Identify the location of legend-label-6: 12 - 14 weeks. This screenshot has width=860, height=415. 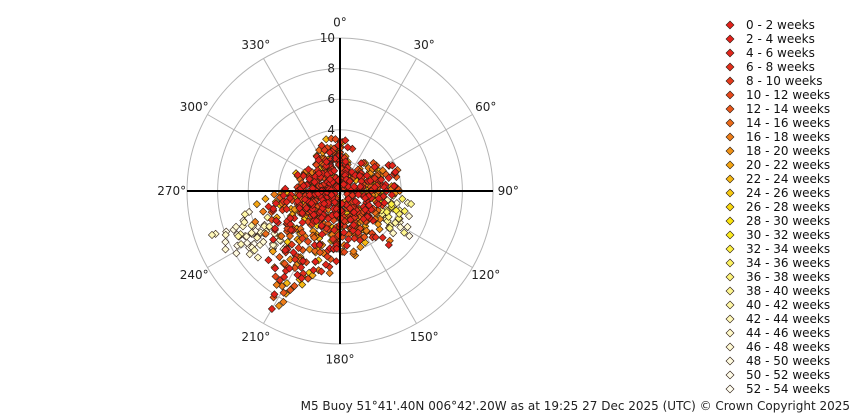
(788, 109).